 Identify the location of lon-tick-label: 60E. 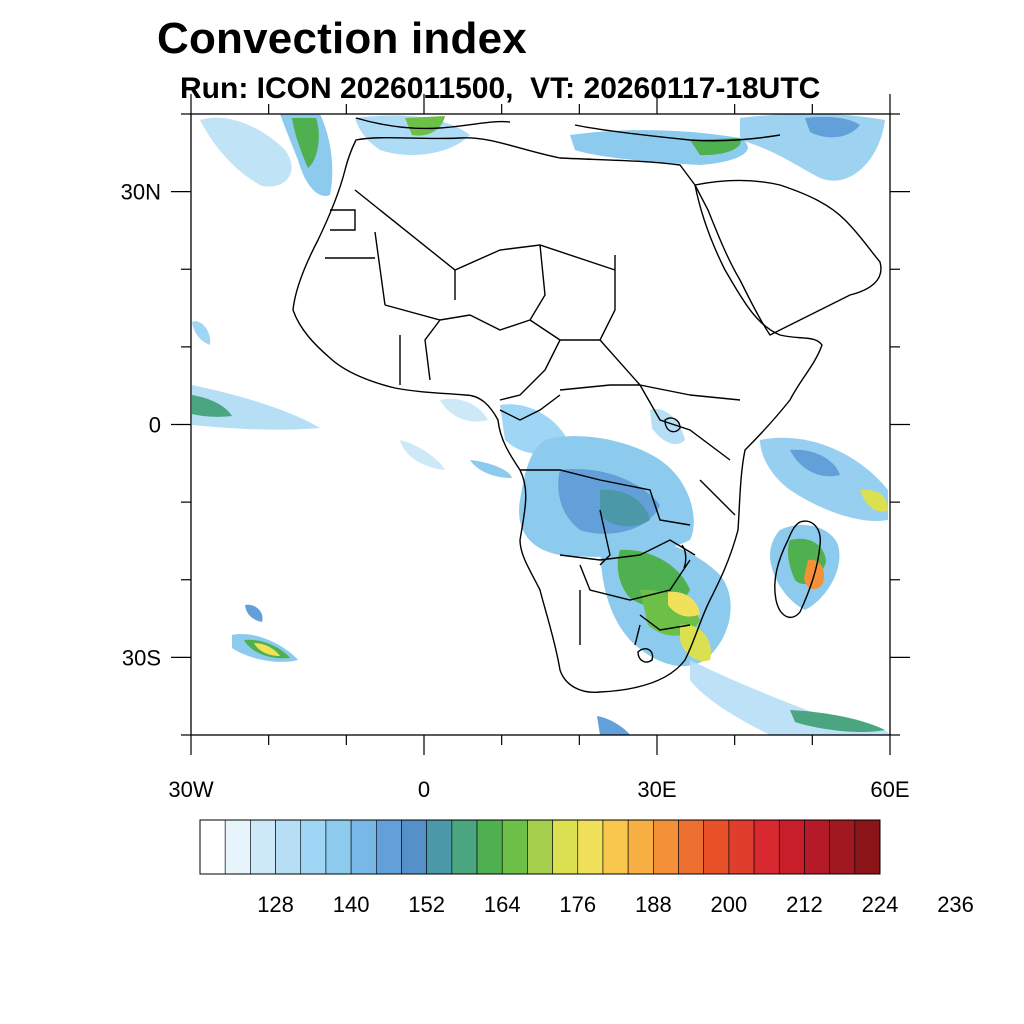
(889, 789).